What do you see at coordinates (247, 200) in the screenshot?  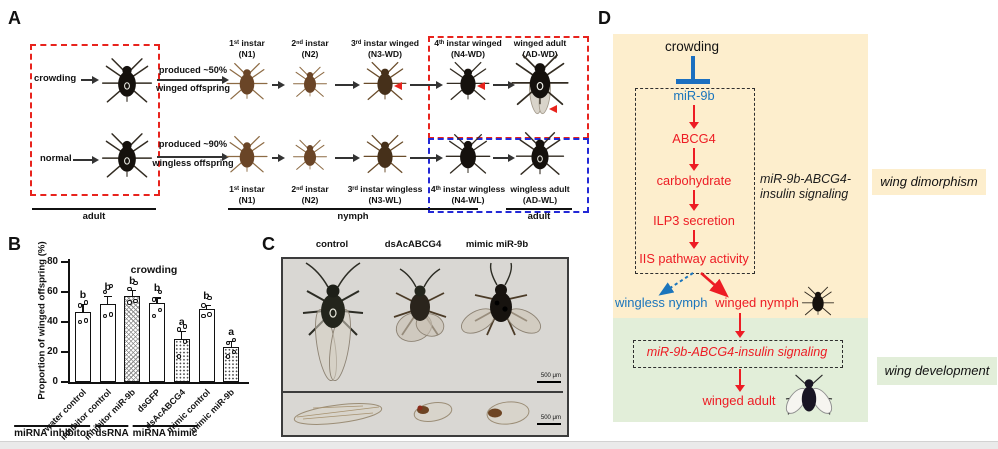 I see `wingless-stage-code-0: (N1)` at bounding box center [247, 200].